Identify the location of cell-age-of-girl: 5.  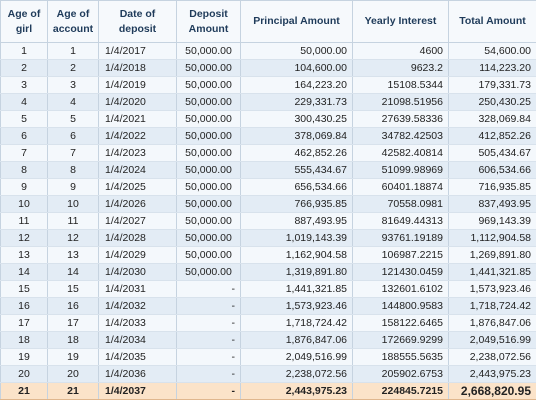
(24, 119).